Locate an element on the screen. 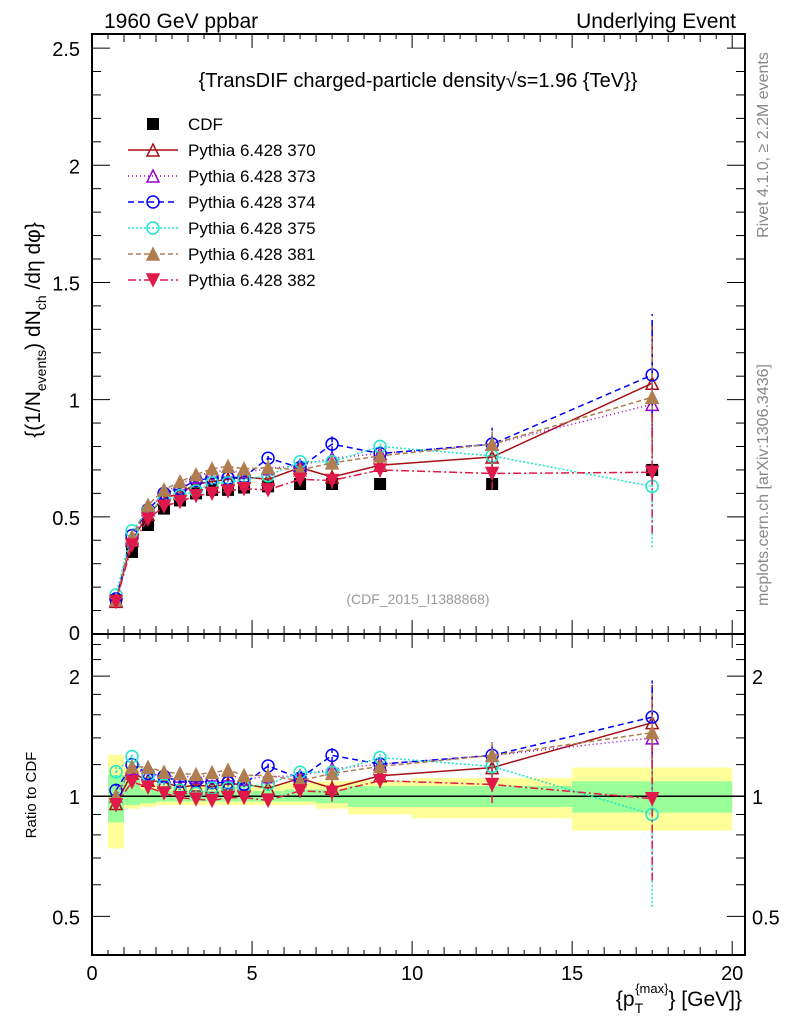  y-tick-label: 0.5 is located at coordinates (66, 519).